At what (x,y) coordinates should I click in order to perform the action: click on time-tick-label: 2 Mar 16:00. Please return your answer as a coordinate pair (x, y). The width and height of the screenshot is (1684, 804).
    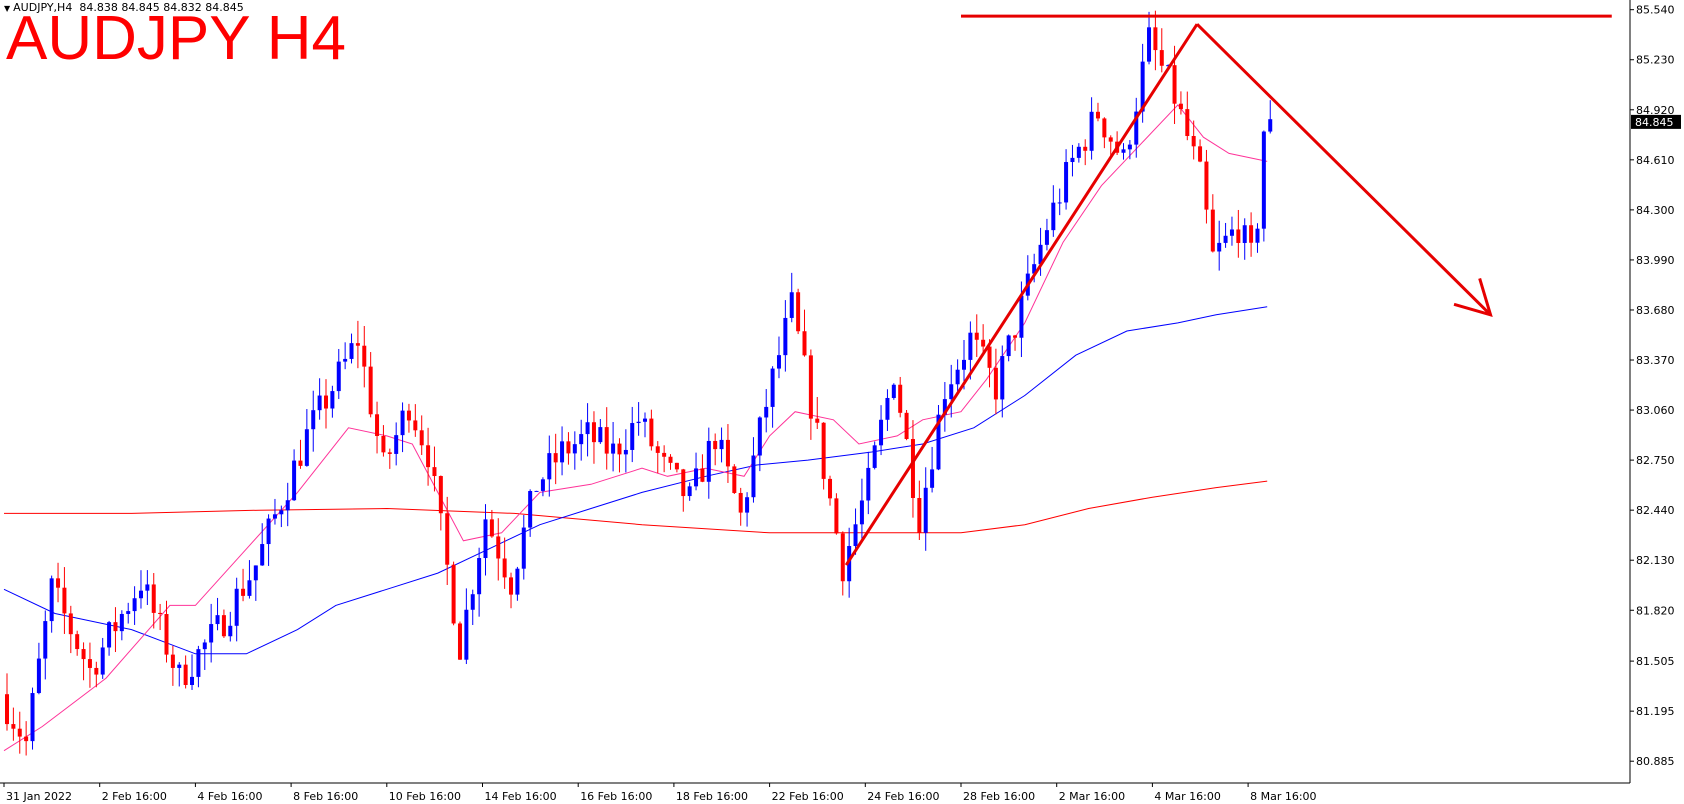
    Looking at the image, I should click on (1092, 796).